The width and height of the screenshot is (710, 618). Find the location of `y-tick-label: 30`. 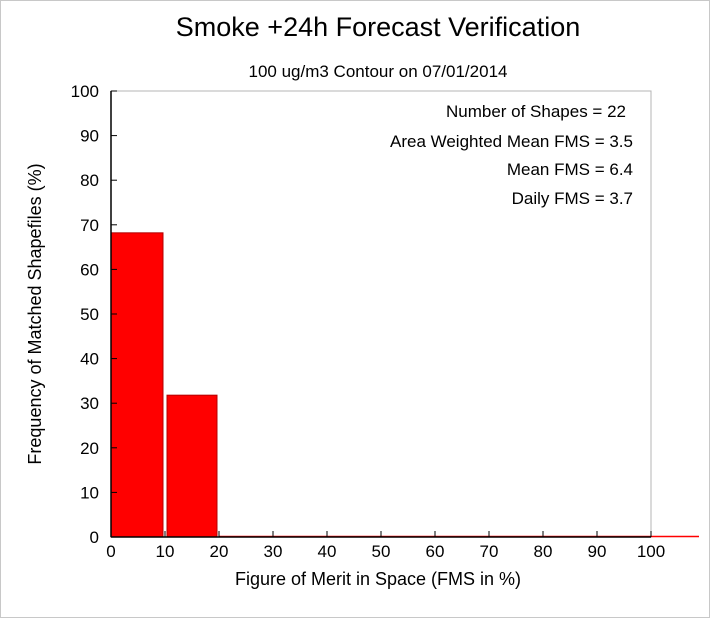

y-tick-label: 30 is located at coordinates (89, 403).